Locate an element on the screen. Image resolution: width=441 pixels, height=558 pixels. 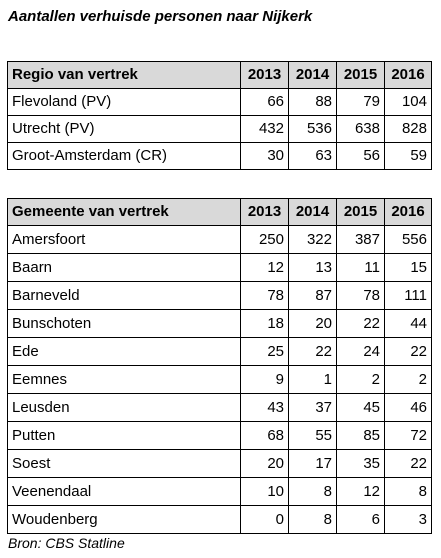
cell-value: 30 is located at coordinates (264, 156).